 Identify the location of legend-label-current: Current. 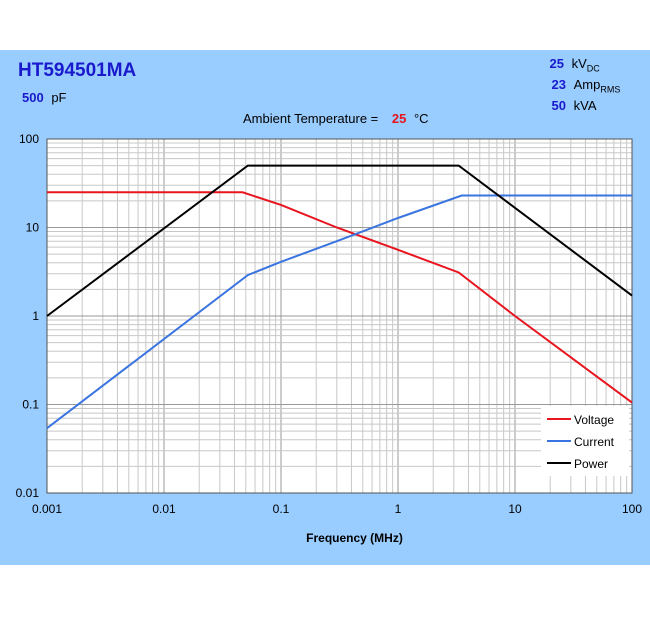
(594, 442).